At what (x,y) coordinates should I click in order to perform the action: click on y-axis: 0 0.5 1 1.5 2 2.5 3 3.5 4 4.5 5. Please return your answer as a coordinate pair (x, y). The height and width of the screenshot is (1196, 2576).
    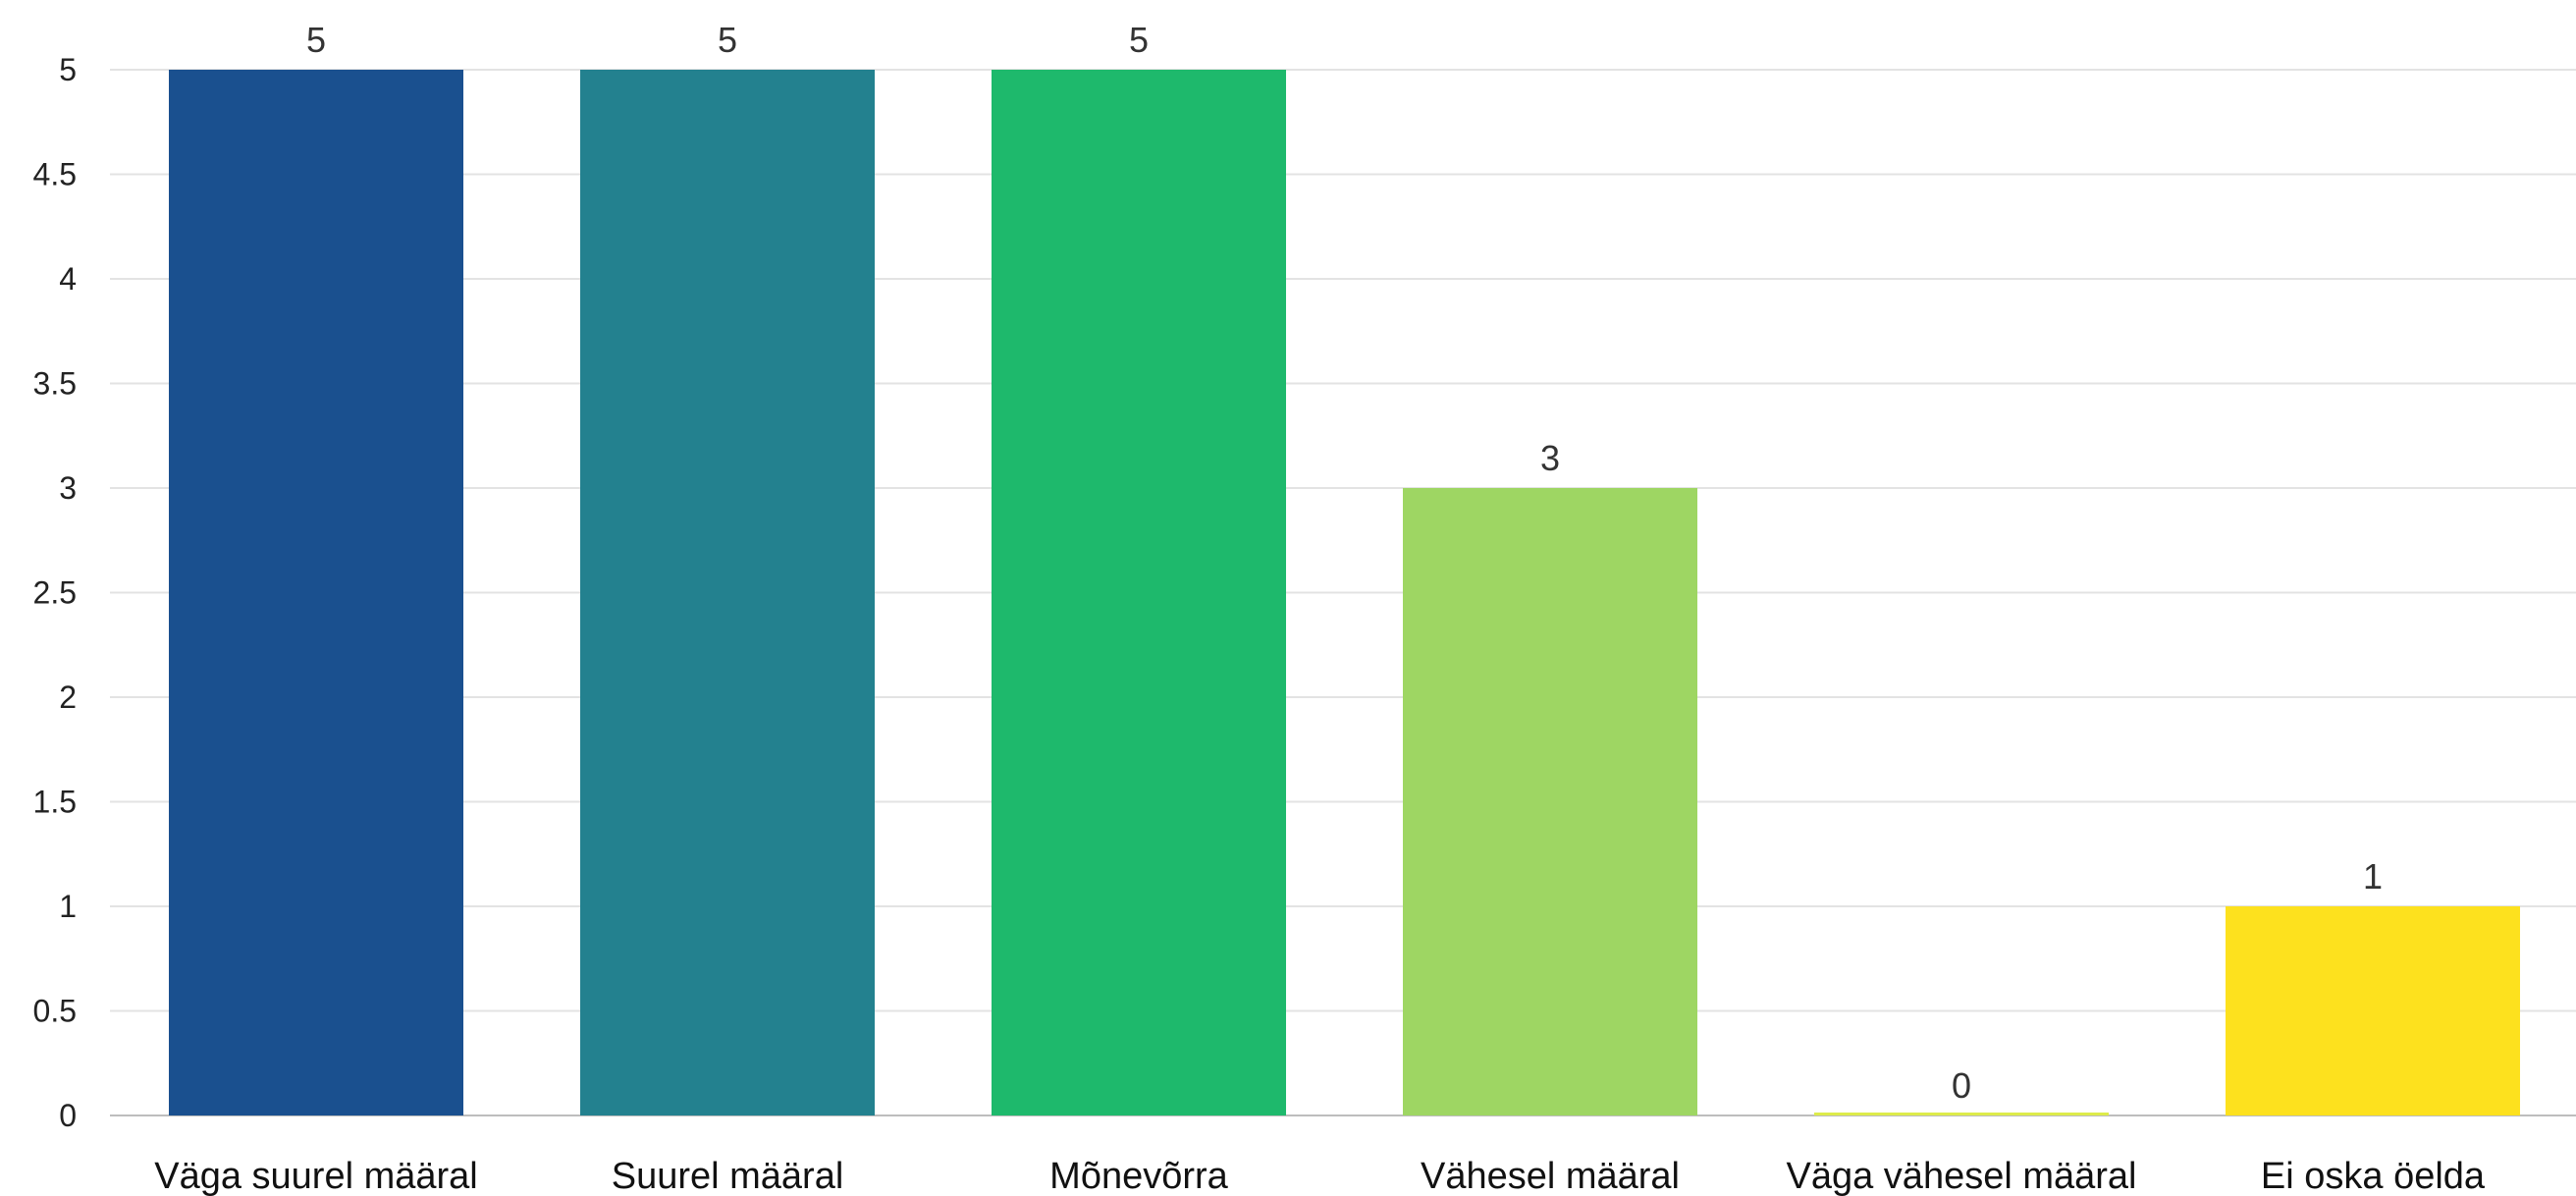
    Looking at the image, I should click on (55, 593).